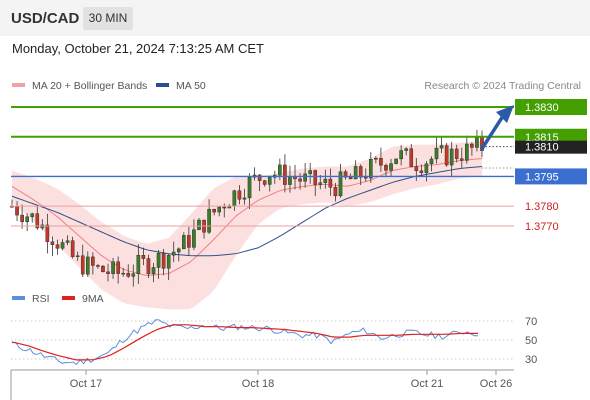 The height and width of the screenshot is (400, 590). I want to click on rsi-tick-70: 70, so click(531, 322).